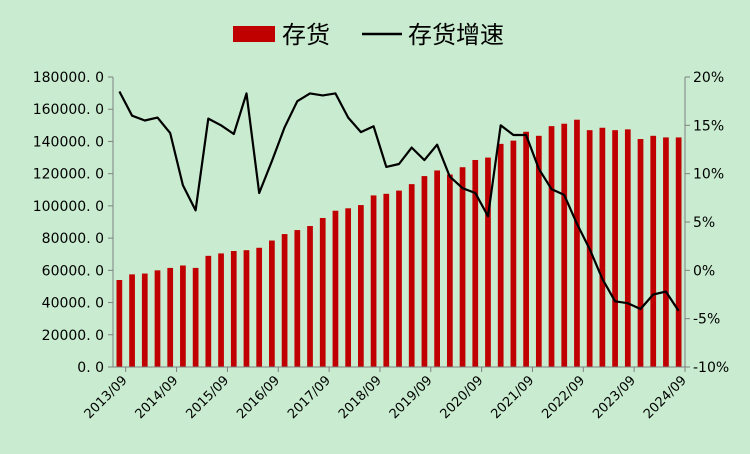  What do you see at coordinates (73, 304) in the screenshot?
I see `y-left-tick-label: 40000. 0` at bounding box center [73, 304].